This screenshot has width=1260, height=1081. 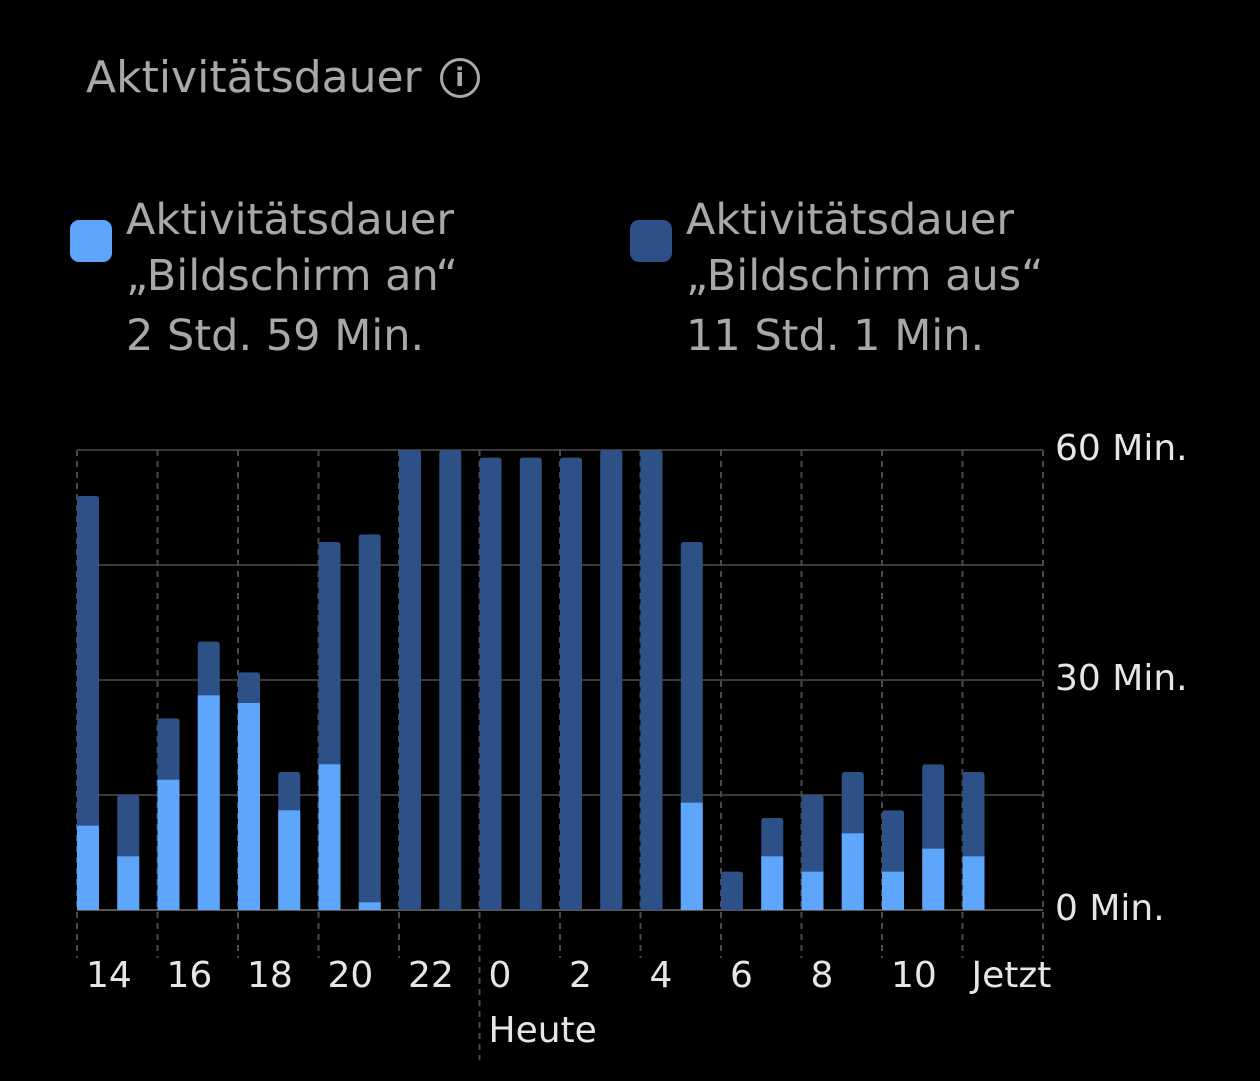 I want to click on x-tick-label: 18, so click(x=270, y=975).